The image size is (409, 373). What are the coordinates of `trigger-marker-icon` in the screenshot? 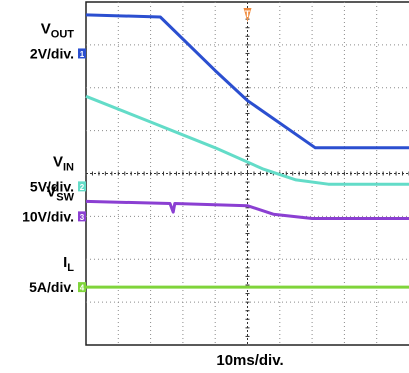 It's located at (247, 15).